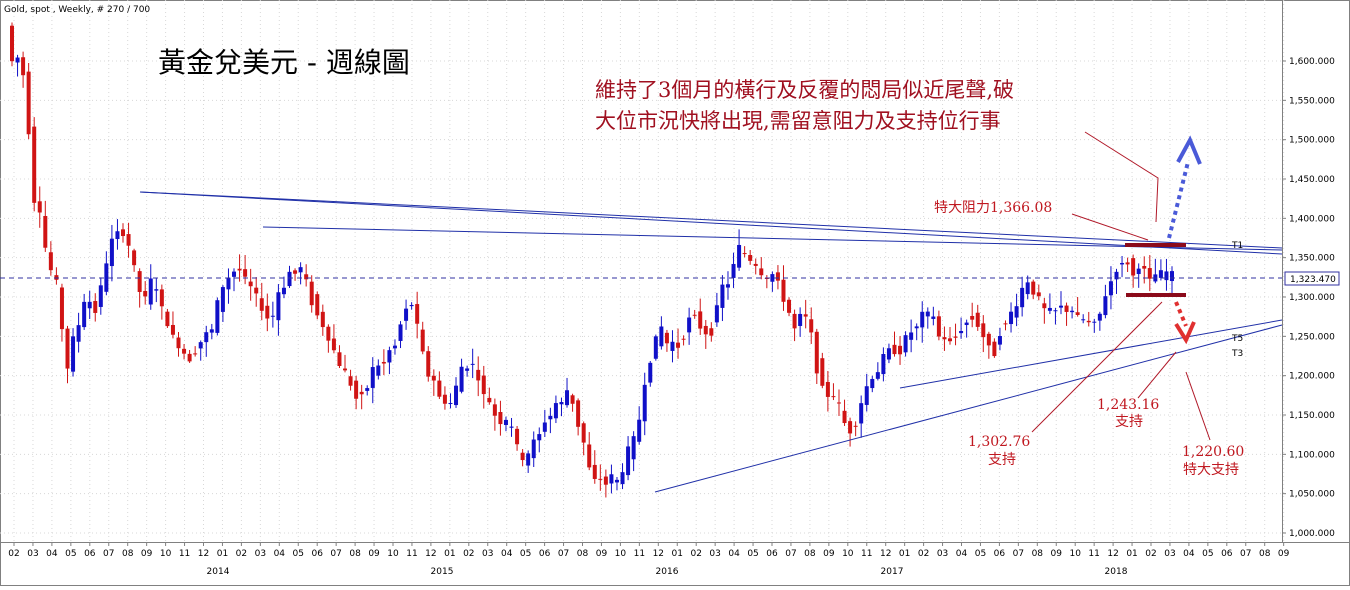  What do you see at coordinates (1185, 323) in the screenshot?
I see `breakdown-down-arrow` at bounding box center [1185, 323].